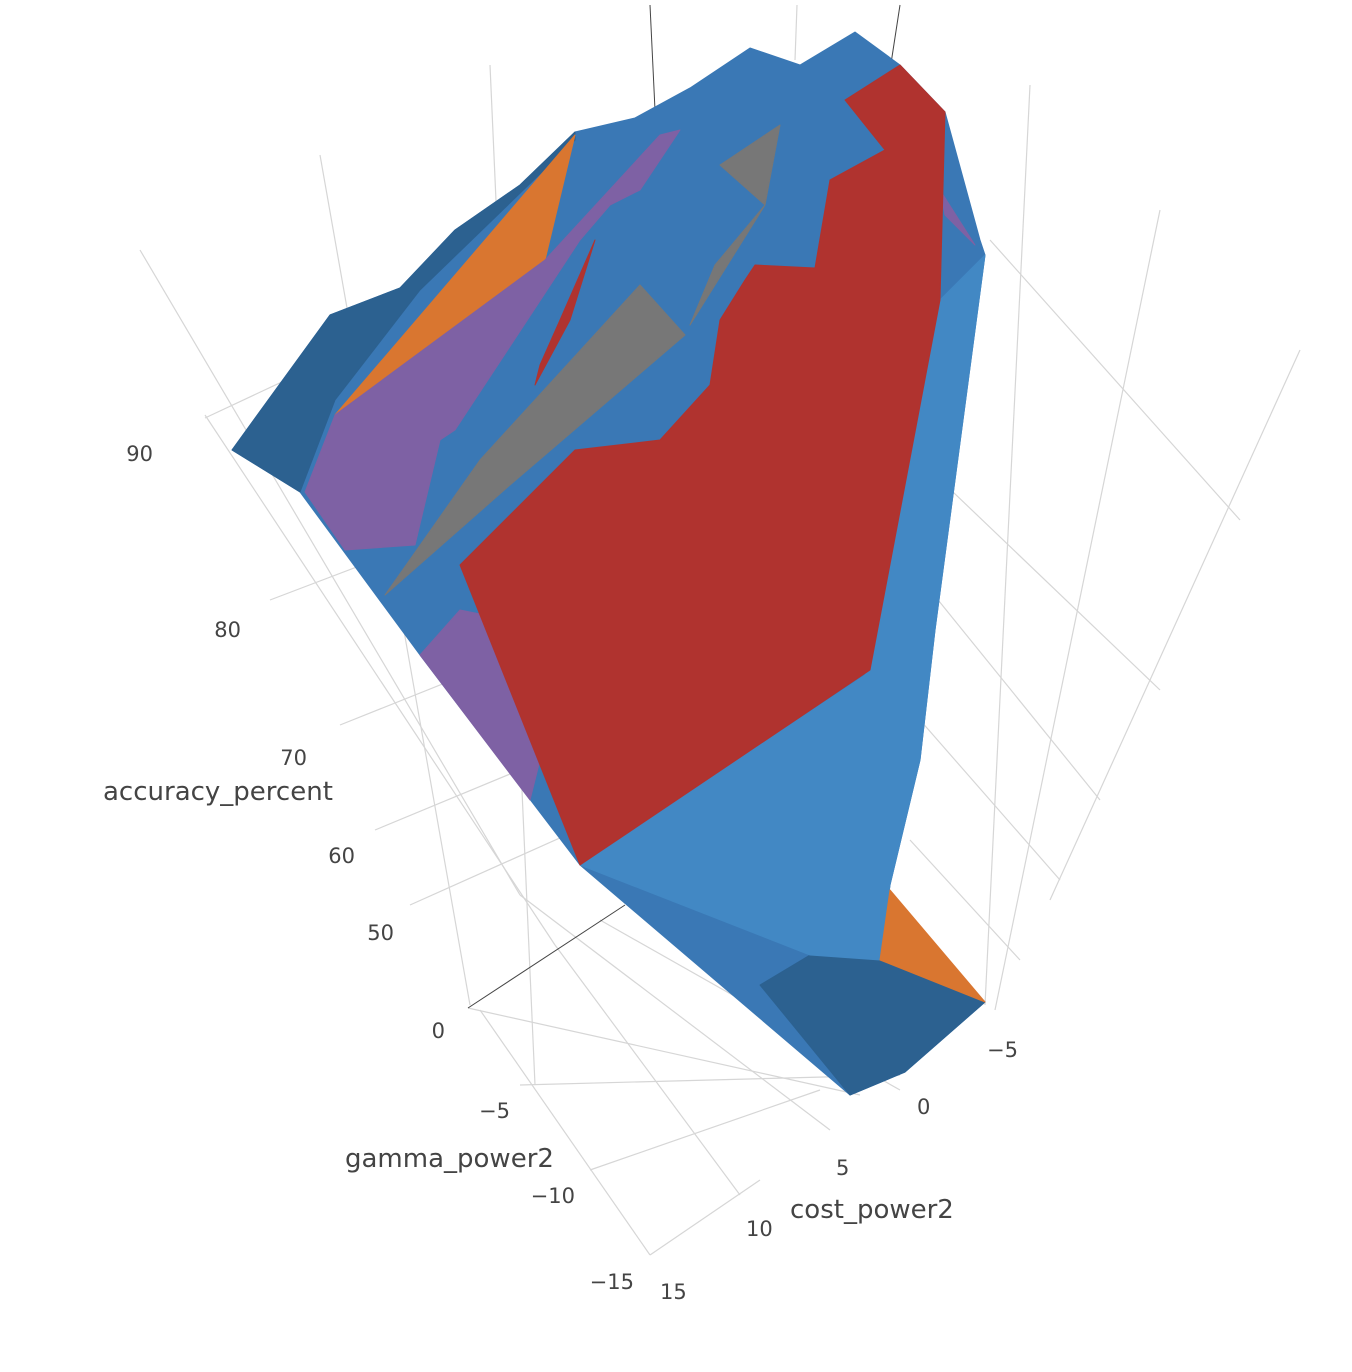 This screenshot has height=1372, width=1352. I want to click on gray-strip-top, so click(750, 165).